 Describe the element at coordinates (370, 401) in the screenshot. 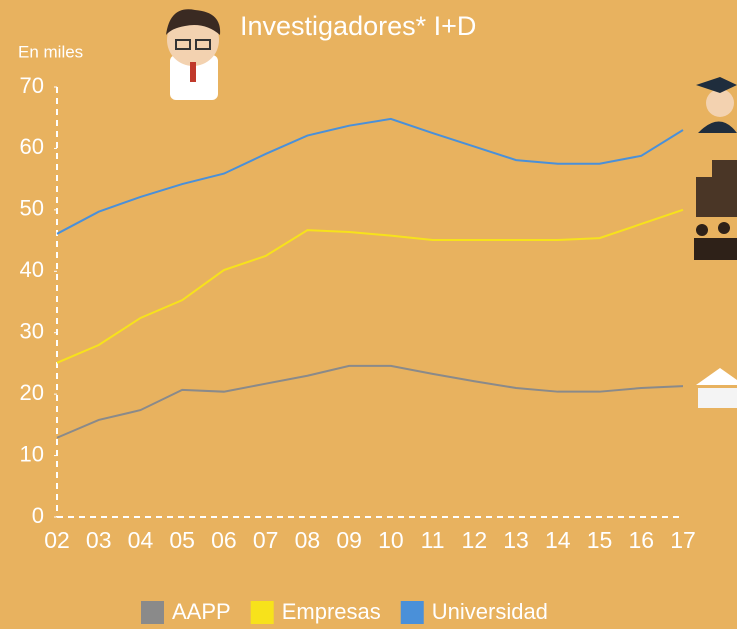

I see `series-line` at that location.